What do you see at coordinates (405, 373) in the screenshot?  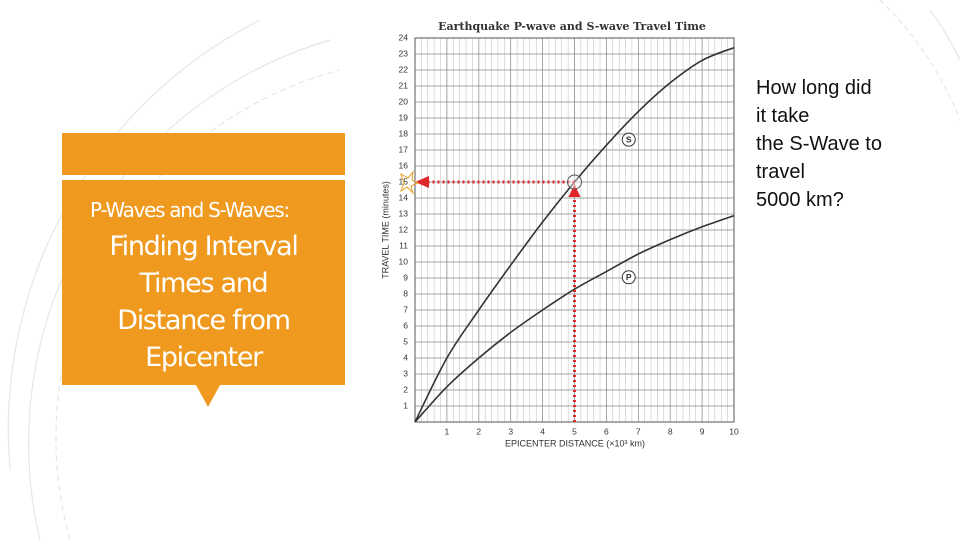 I see `y-tick-label: 3` at bounding box center [405, 373].